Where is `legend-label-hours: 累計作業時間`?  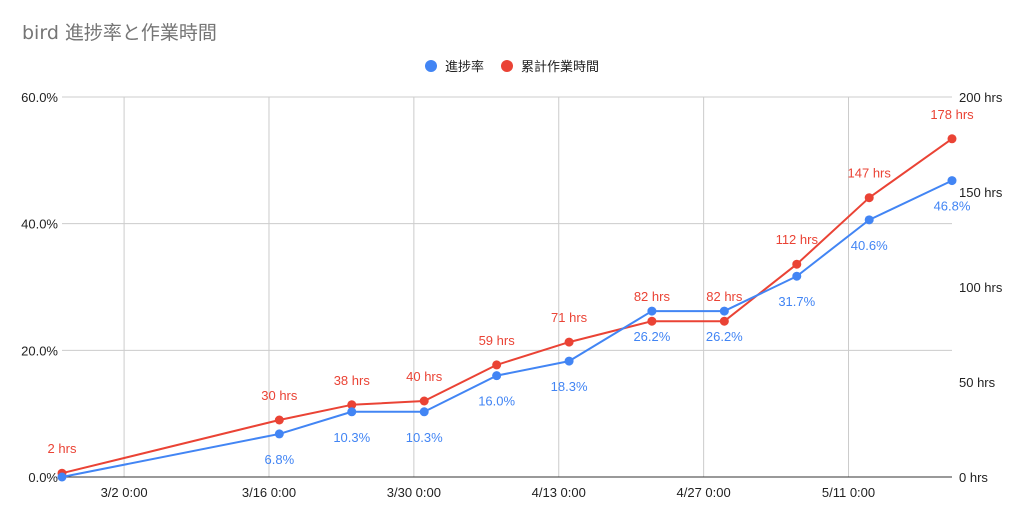 legend-label-hours: 累計作業時間 is located at coordinates (560, 67).